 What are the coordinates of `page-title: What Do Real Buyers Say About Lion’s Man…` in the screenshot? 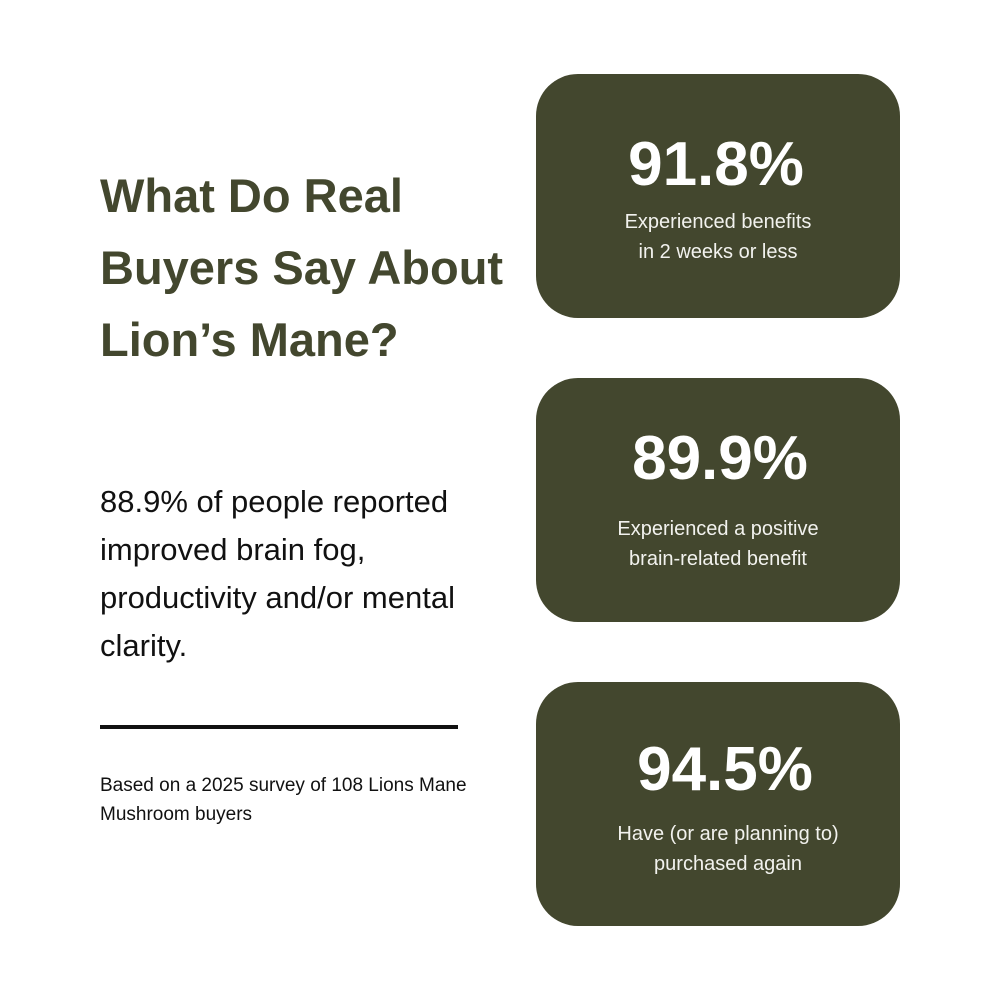 It's located at (302, 267).